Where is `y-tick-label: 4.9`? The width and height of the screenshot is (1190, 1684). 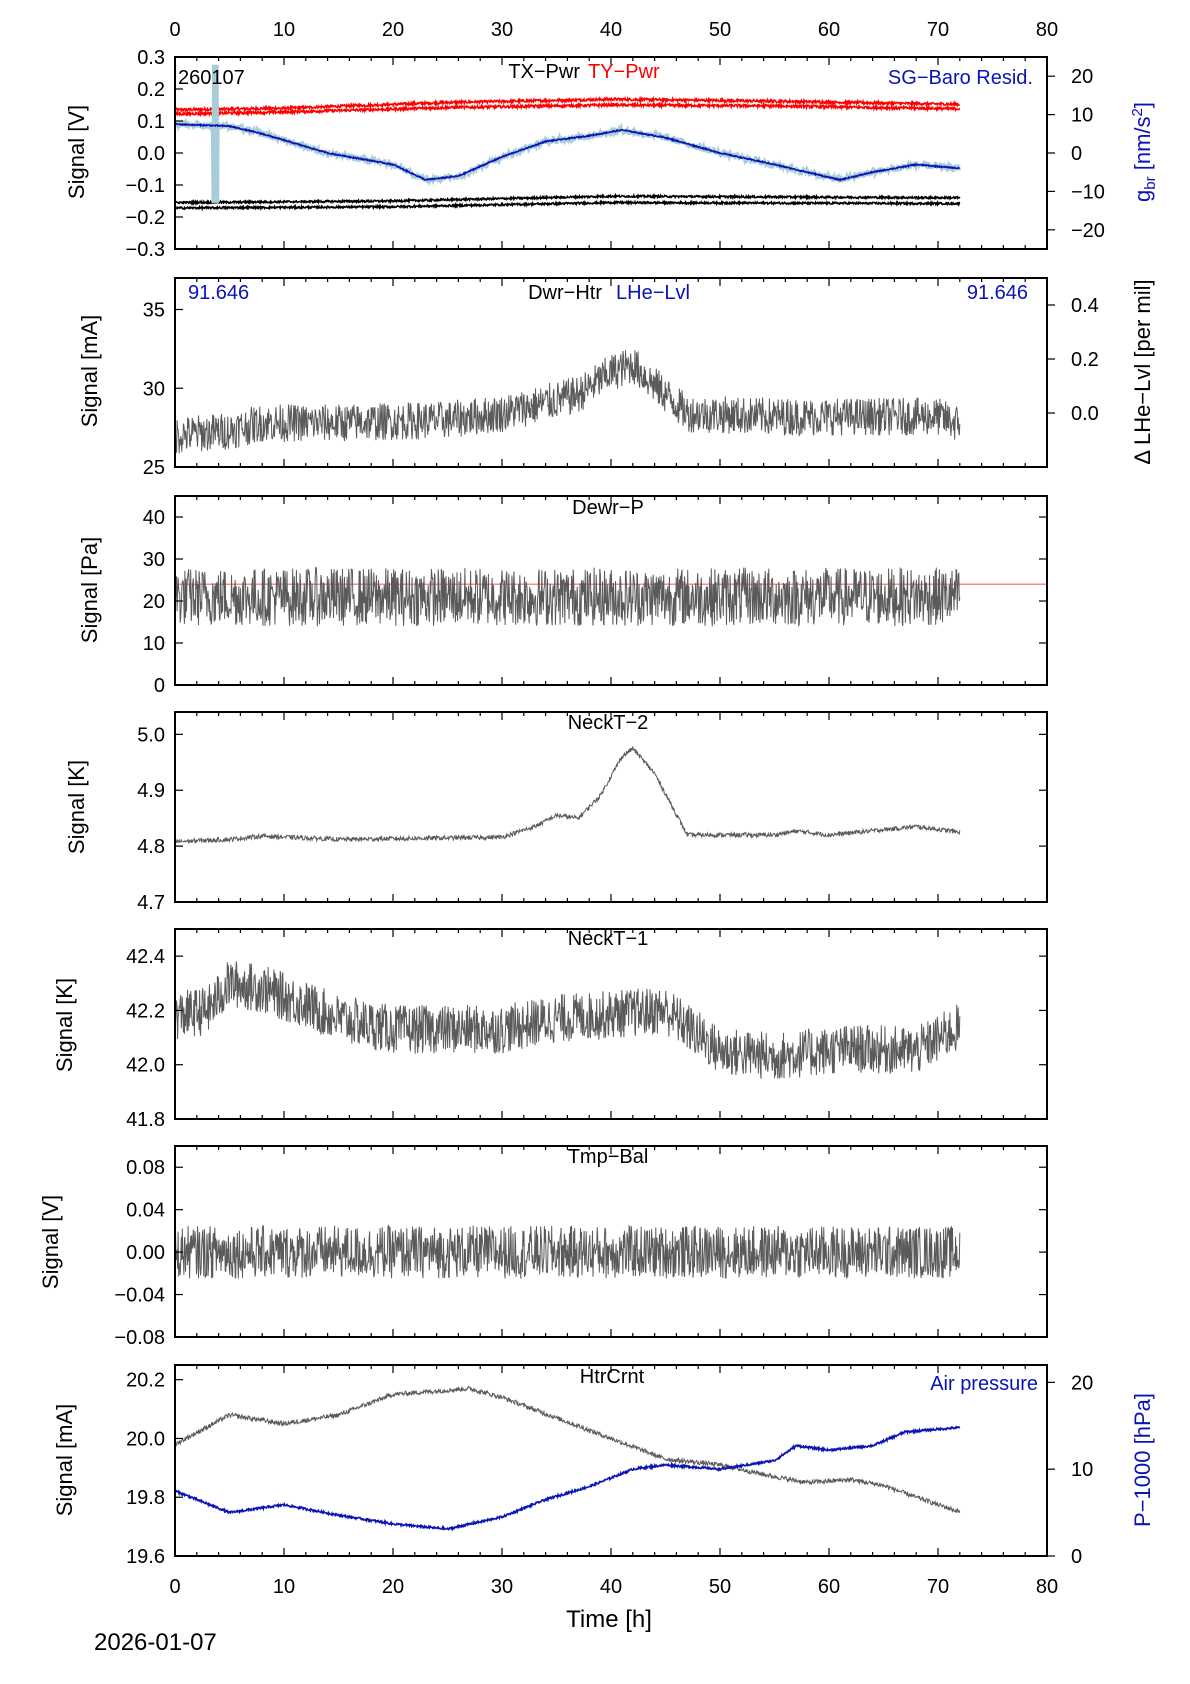
y-tick-label: 4.9 is located at coordinates (151, 791).